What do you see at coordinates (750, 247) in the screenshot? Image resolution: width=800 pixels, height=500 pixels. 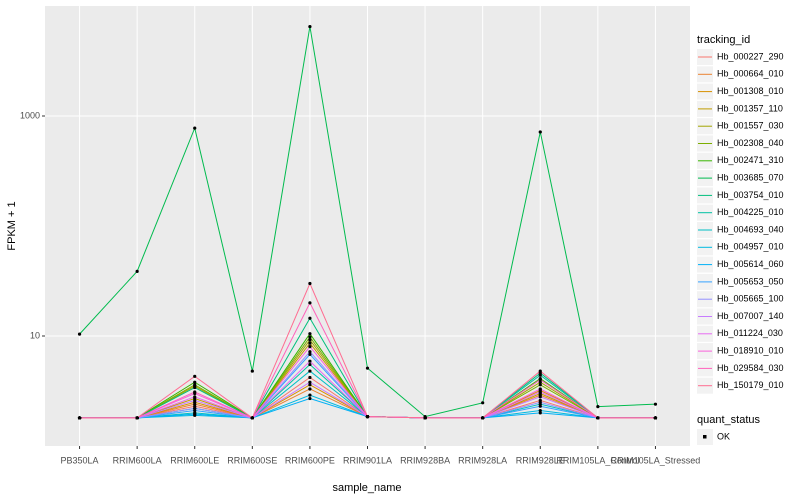 I see `legend-label: Hb_004957_010` at bounding box center [750, 247].